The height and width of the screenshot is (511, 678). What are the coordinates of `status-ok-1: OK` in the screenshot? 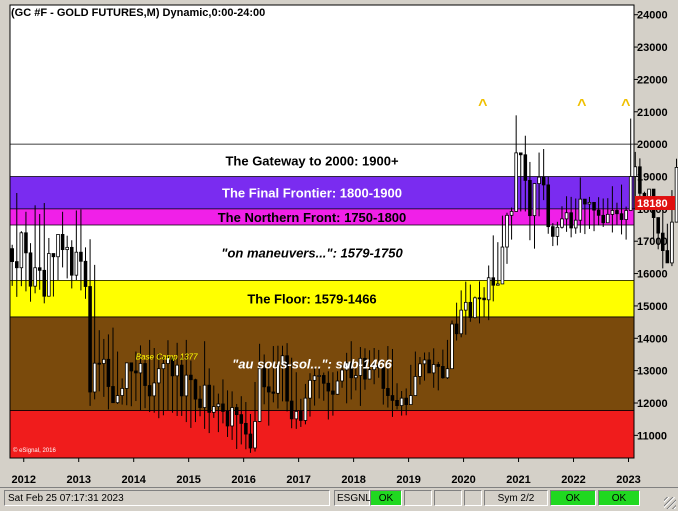 It's located at (573, 498).